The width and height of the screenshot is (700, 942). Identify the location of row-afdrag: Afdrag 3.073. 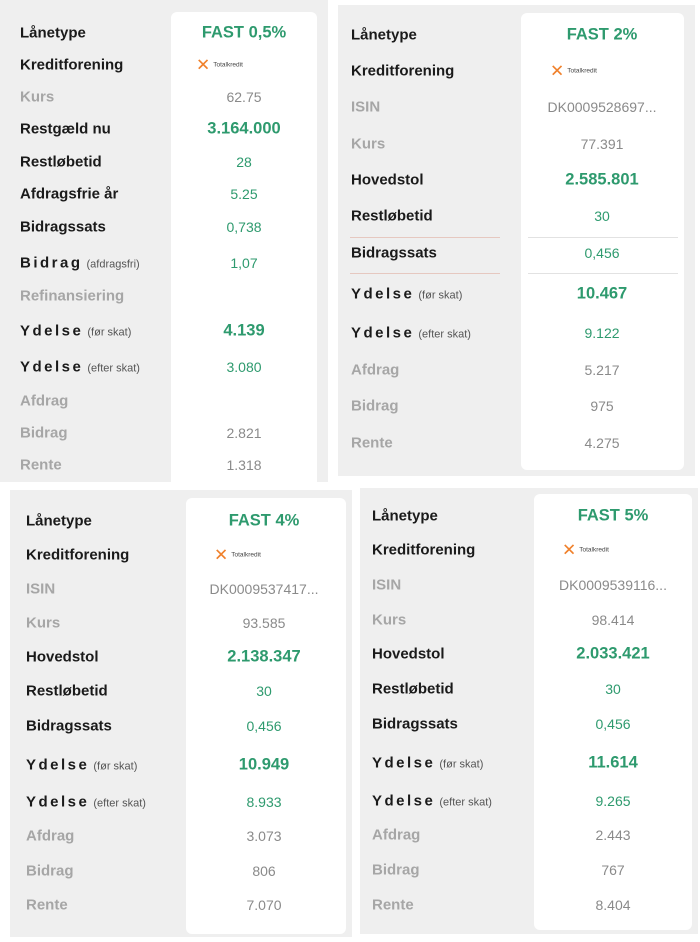
(181, 836).